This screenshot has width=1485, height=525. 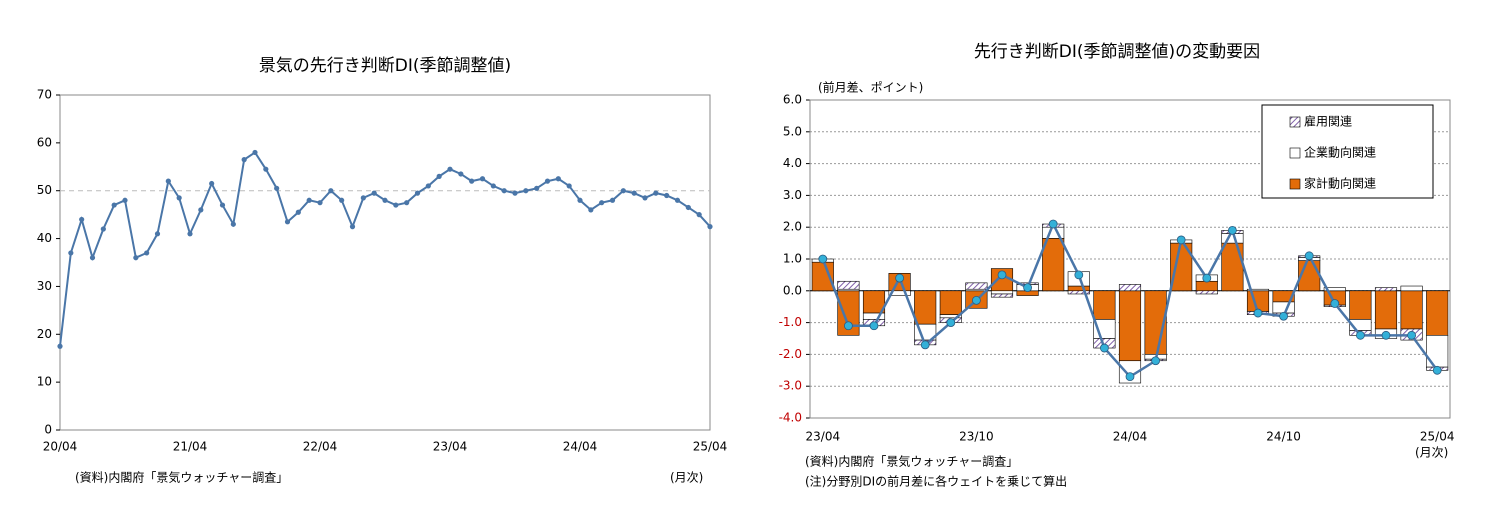 I want to click on y-tick-label: 40, so click(x=44, y=238).